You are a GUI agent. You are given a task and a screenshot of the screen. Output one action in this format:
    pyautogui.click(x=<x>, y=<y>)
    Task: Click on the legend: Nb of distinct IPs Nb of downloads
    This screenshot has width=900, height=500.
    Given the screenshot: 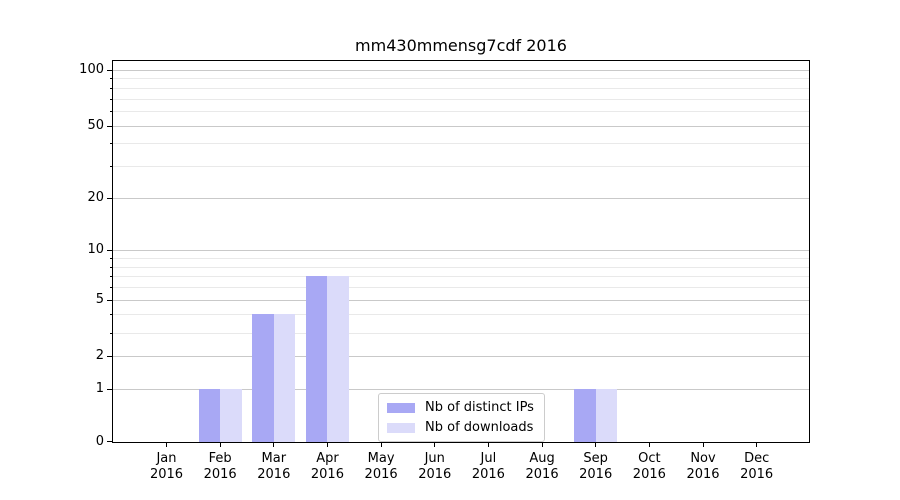 What is the action you would take?
    pyautogui.click(x=461, y=417)
    